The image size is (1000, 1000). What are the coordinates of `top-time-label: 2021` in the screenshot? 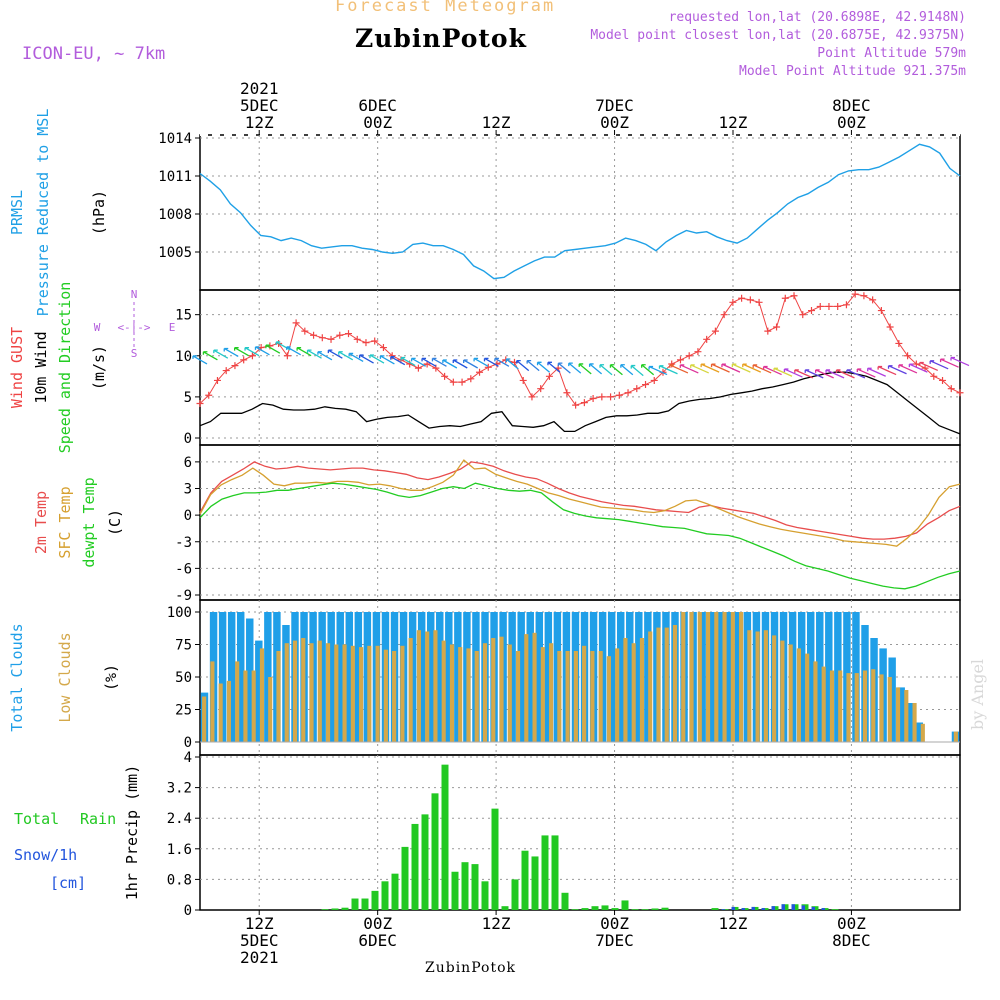 It's located at (259, 88).